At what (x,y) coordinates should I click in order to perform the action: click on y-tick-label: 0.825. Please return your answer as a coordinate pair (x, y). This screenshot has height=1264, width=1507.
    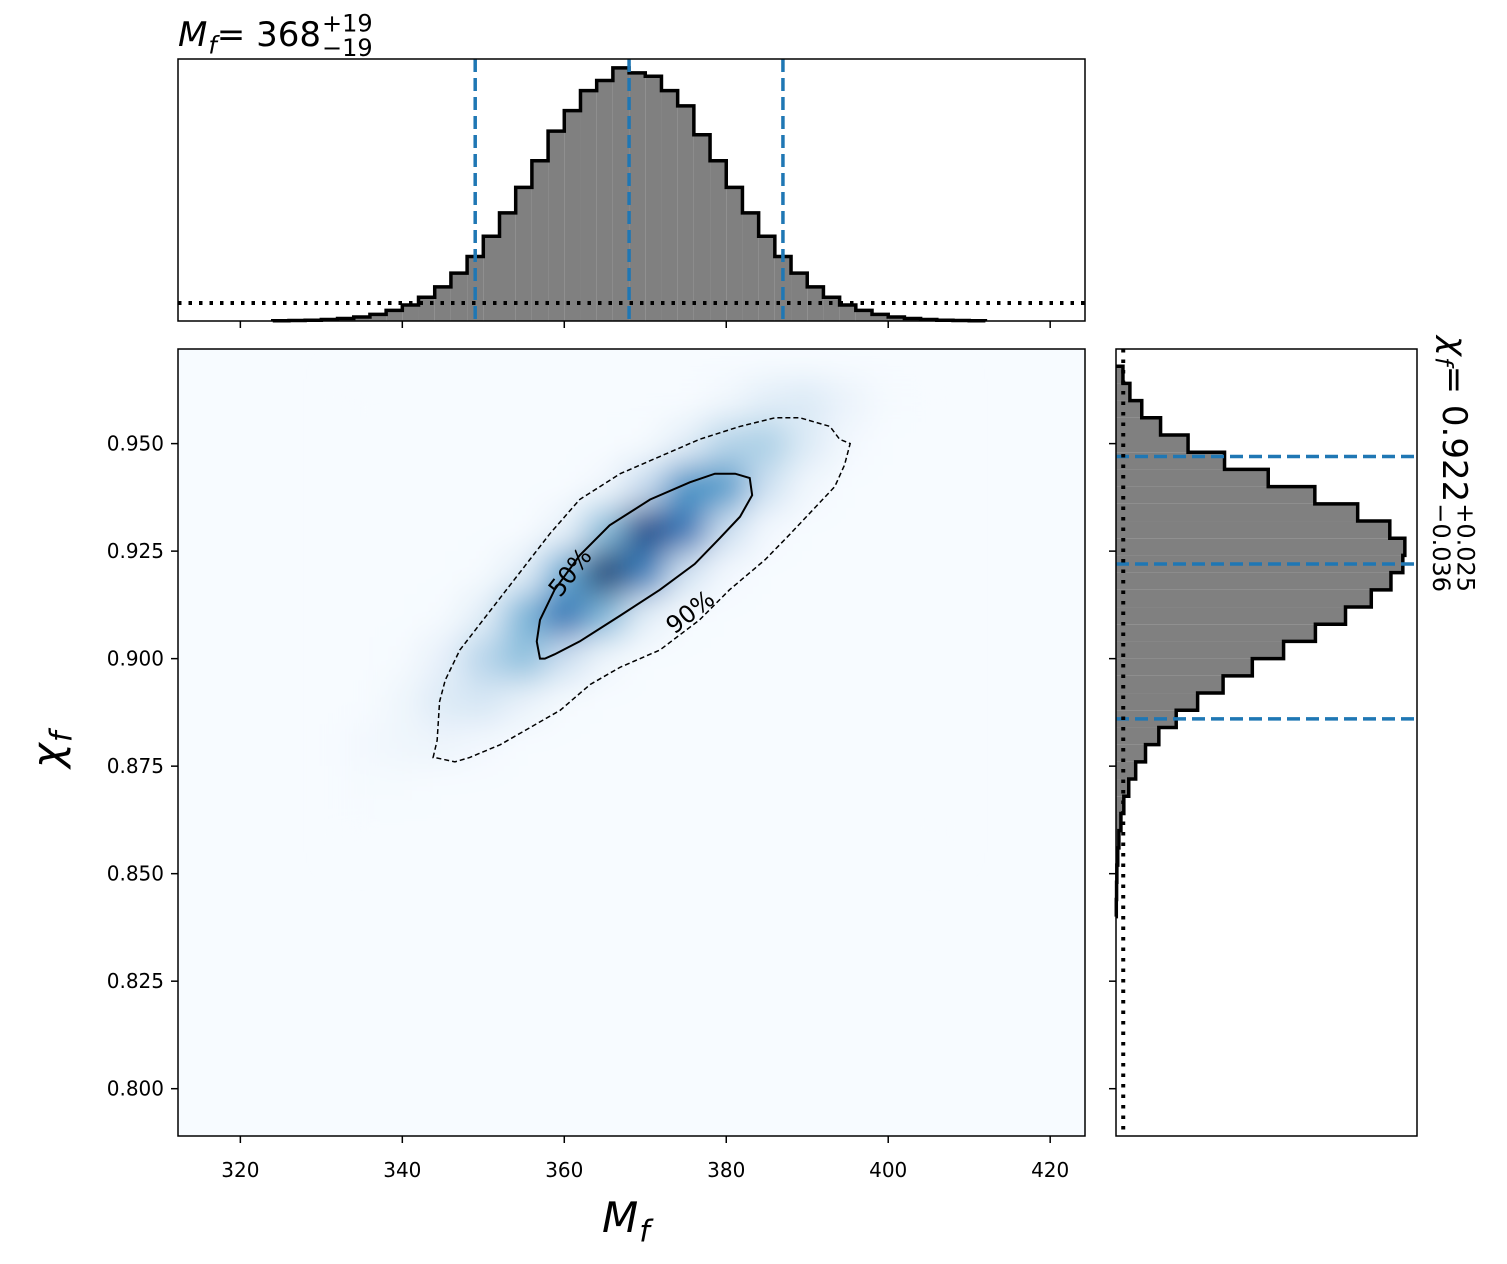
    Looking at the image, I should click on (135, 981).